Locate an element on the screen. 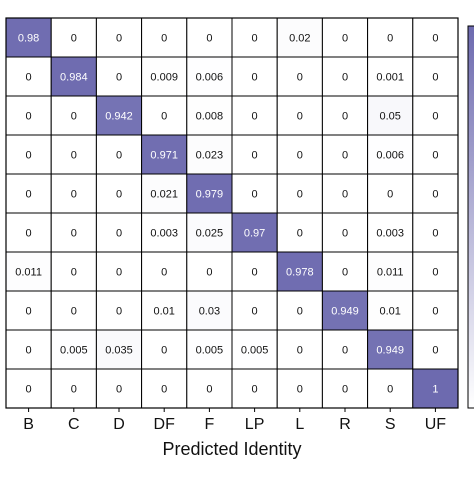 Image resolution: width=474 pixels, height=479 pixels. x-tick-label: DF is located at coordinates (165, 424).